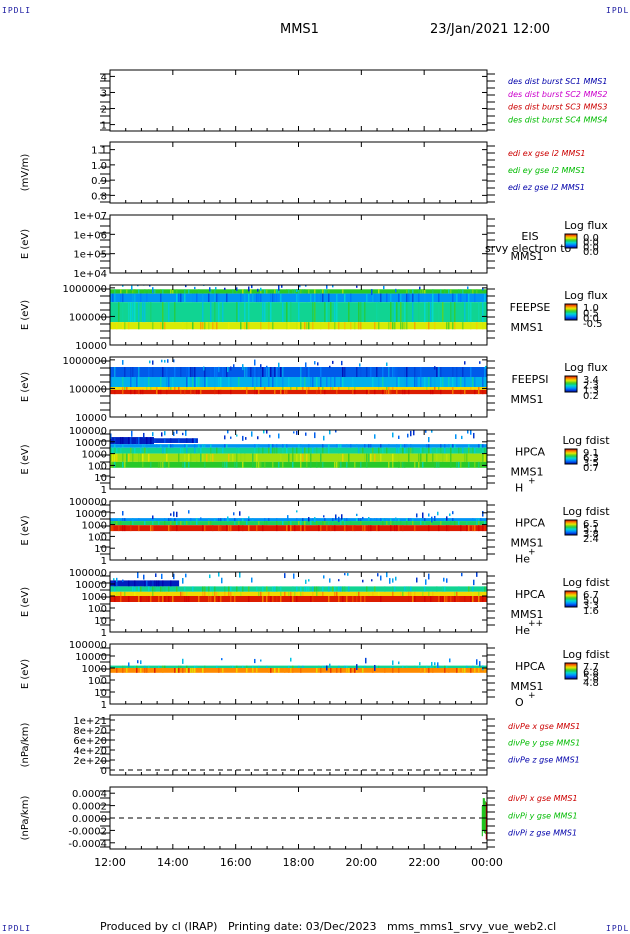 Image resolution: width=630 pixels, height=934 pixels. What do you see at coordinates (104, 490) in the screenshot?
I see `y-tick-label: 1` at bounding box center [104, 490].